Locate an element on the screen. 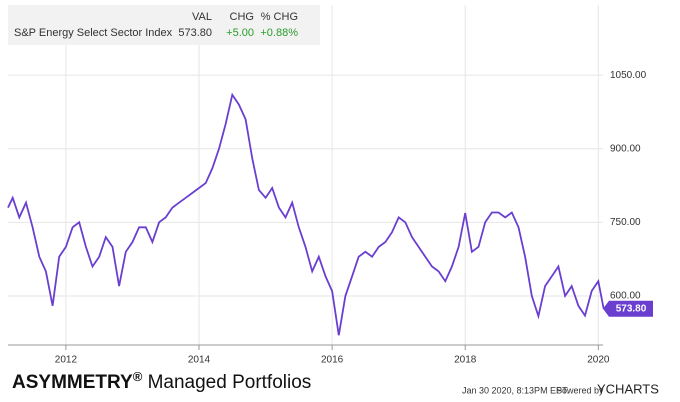 Image resolution: width=680 pixels, height=402 pixels. y-tick-label: 900.00 is located at coordinates (625, 148).